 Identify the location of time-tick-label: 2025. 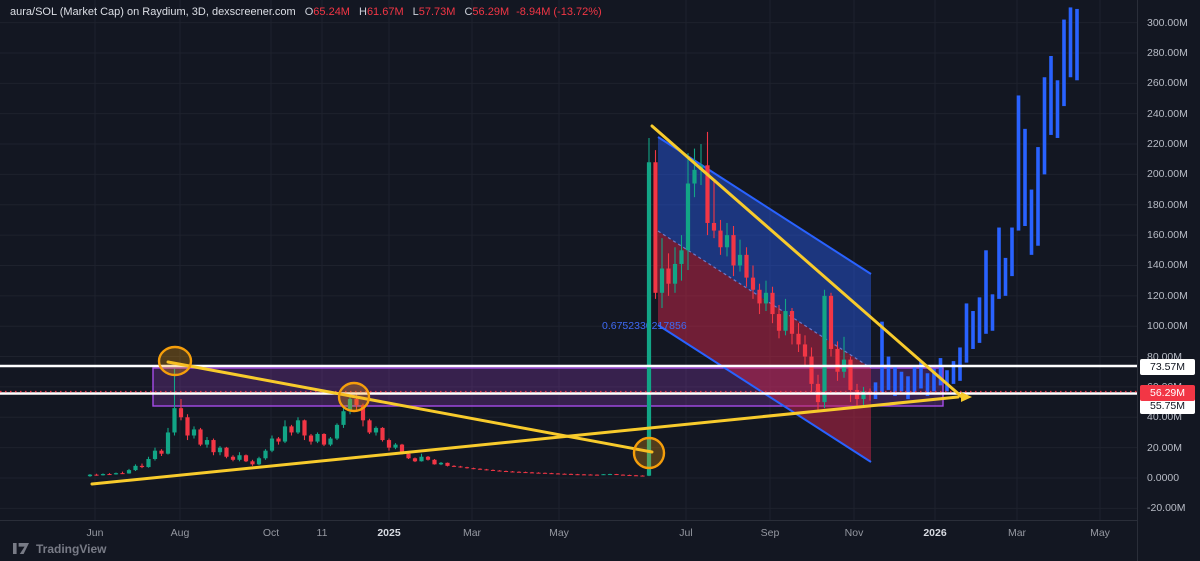
(389, 533).